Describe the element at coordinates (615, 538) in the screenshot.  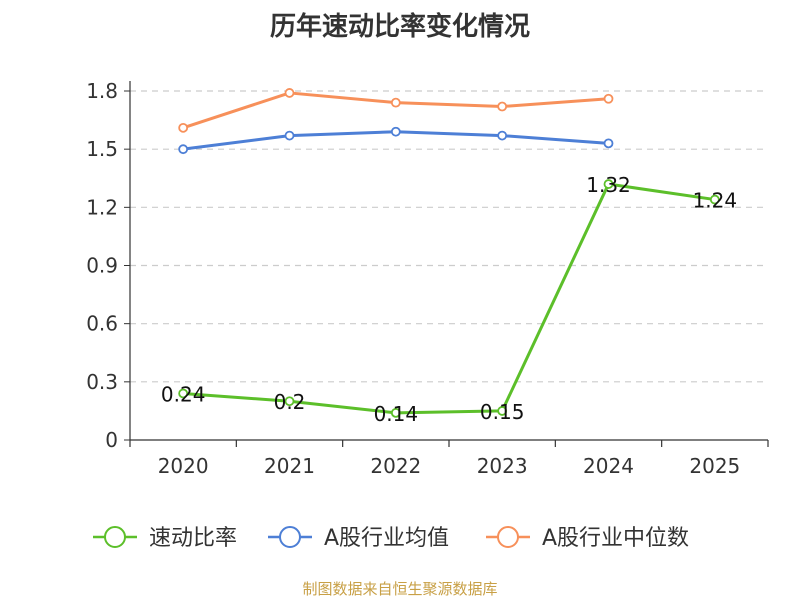
I see `legend-label: A股行业中位数` at that location.